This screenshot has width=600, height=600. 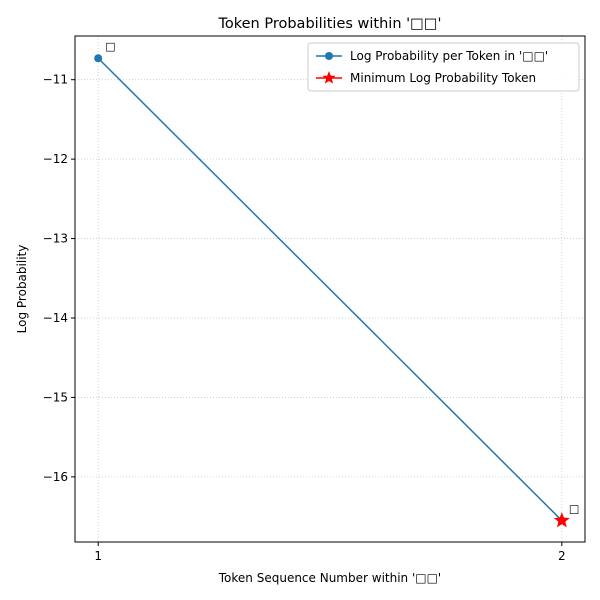 I want to click on y-tick-label: −12, so click(x=55, y=159).